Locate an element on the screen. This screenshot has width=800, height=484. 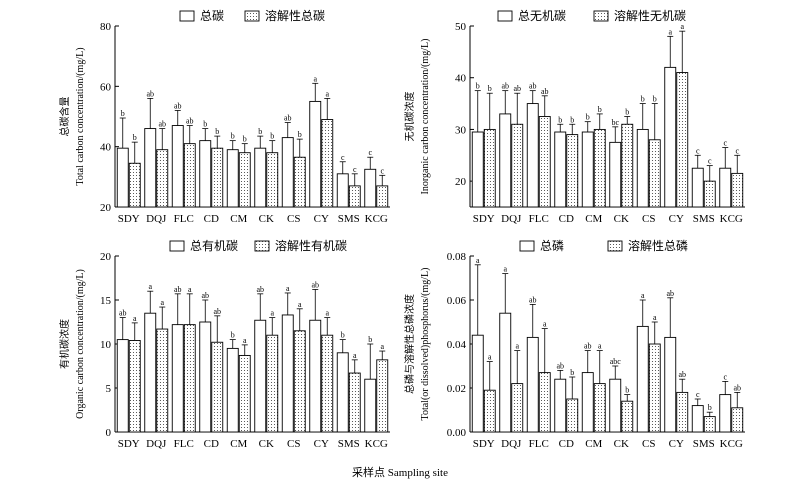
legend-label: 溶解性无机碳 is located at coordinates (650, 15).